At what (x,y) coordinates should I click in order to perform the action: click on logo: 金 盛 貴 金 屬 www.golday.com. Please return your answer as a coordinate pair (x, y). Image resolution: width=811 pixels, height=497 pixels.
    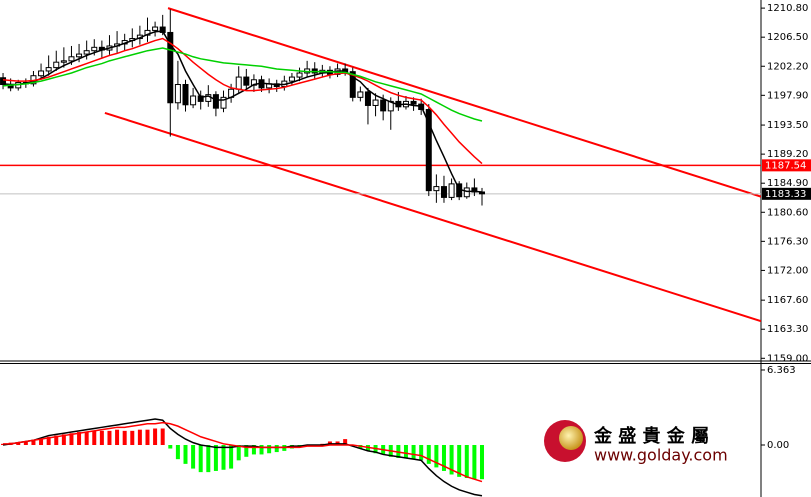
    Looking at the image, I should click on (636, 442).